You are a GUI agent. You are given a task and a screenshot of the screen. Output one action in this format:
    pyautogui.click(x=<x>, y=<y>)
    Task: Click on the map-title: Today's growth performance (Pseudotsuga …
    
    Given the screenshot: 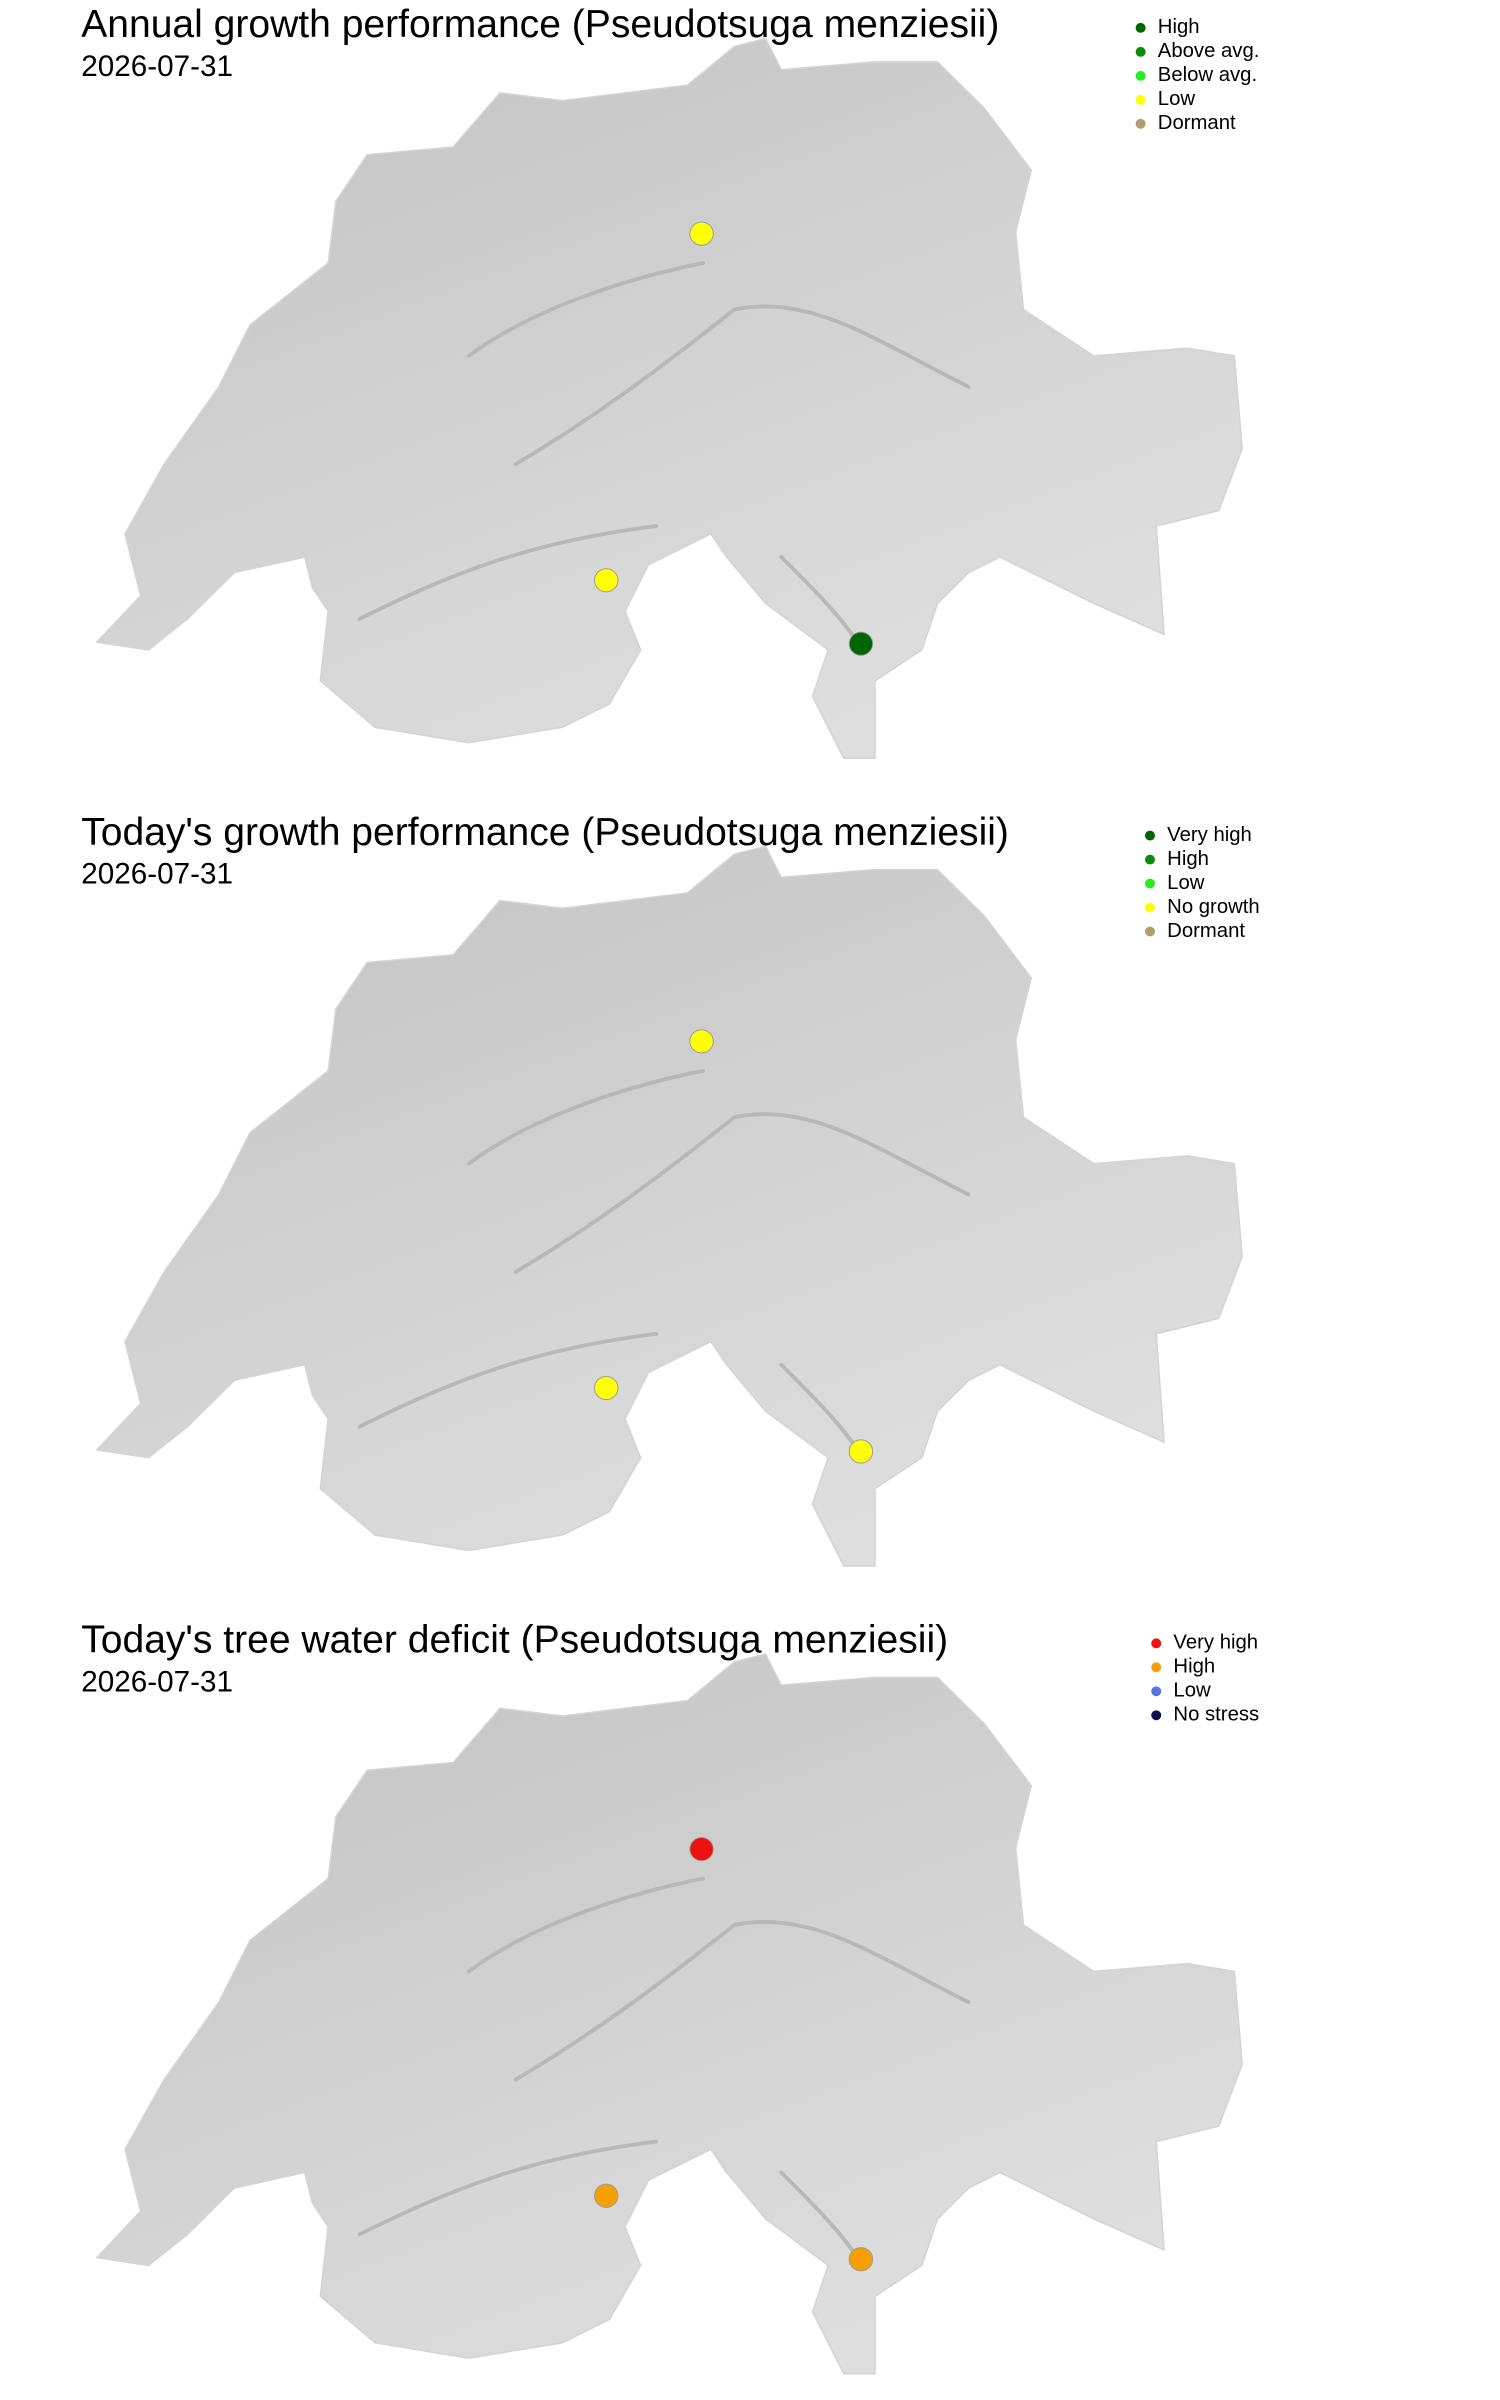 What is the action you would take?
    pyautogui.click(x=545, y=832)
    